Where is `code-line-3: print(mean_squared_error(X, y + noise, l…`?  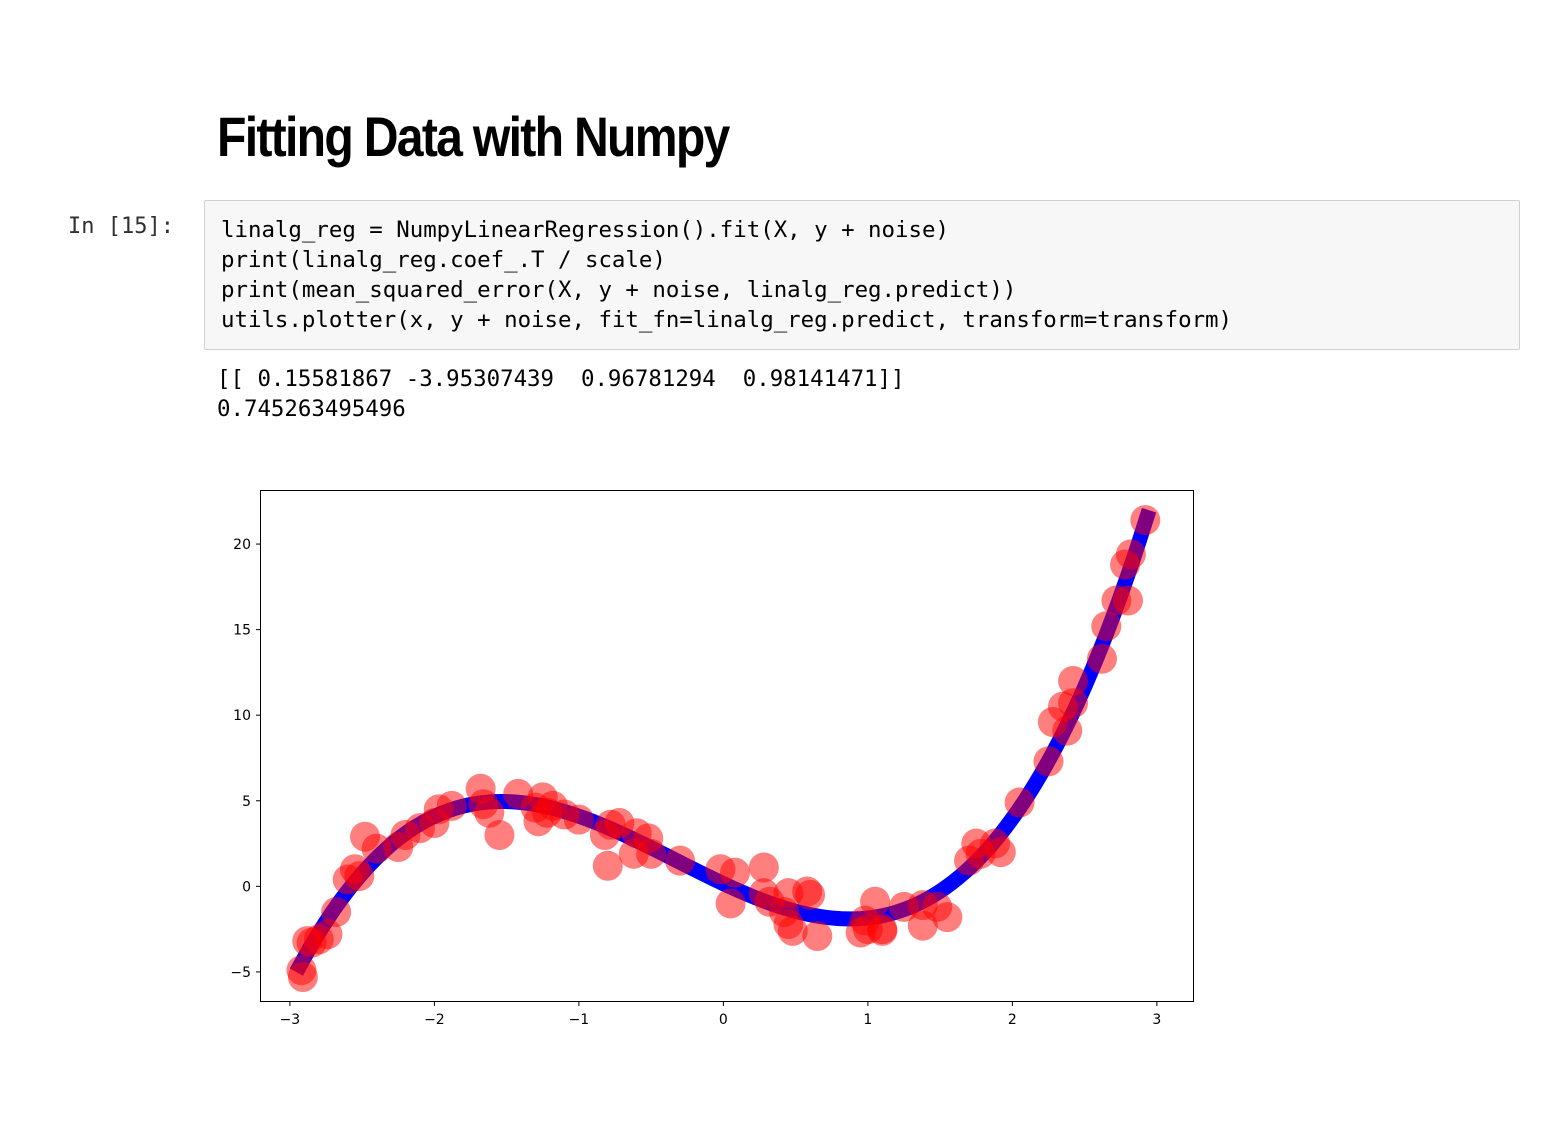
code-line-3: print(mean_squared_error(X, y + noise, l… is located at coordinates (619, 290).